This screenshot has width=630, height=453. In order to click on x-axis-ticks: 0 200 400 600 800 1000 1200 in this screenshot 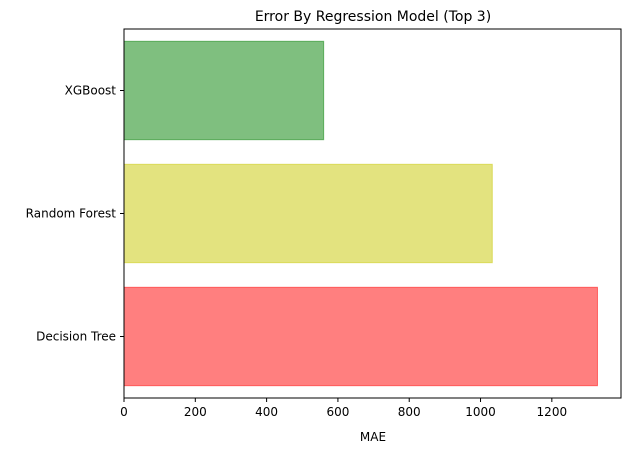, I will do `click(343, 408)`.